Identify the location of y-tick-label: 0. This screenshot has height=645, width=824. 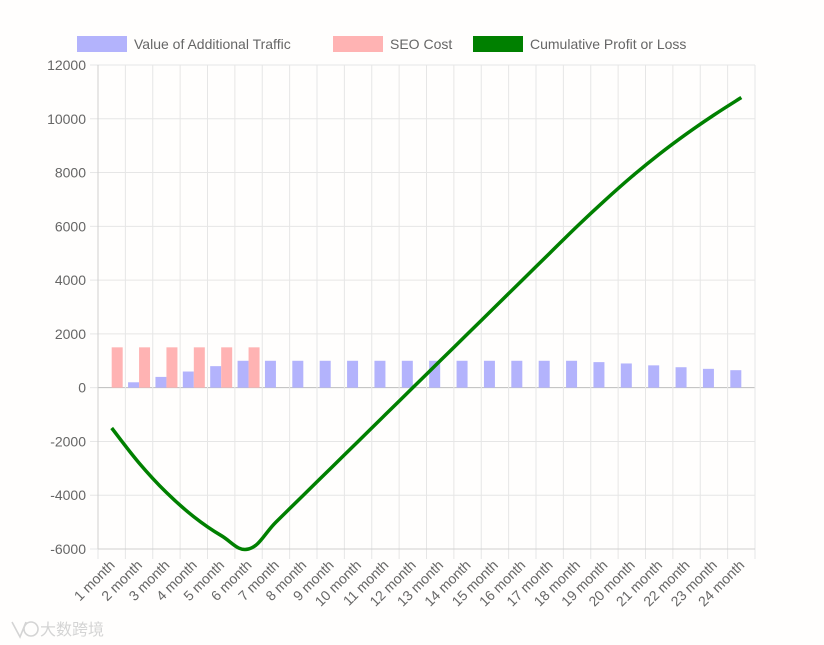
(82, 388).